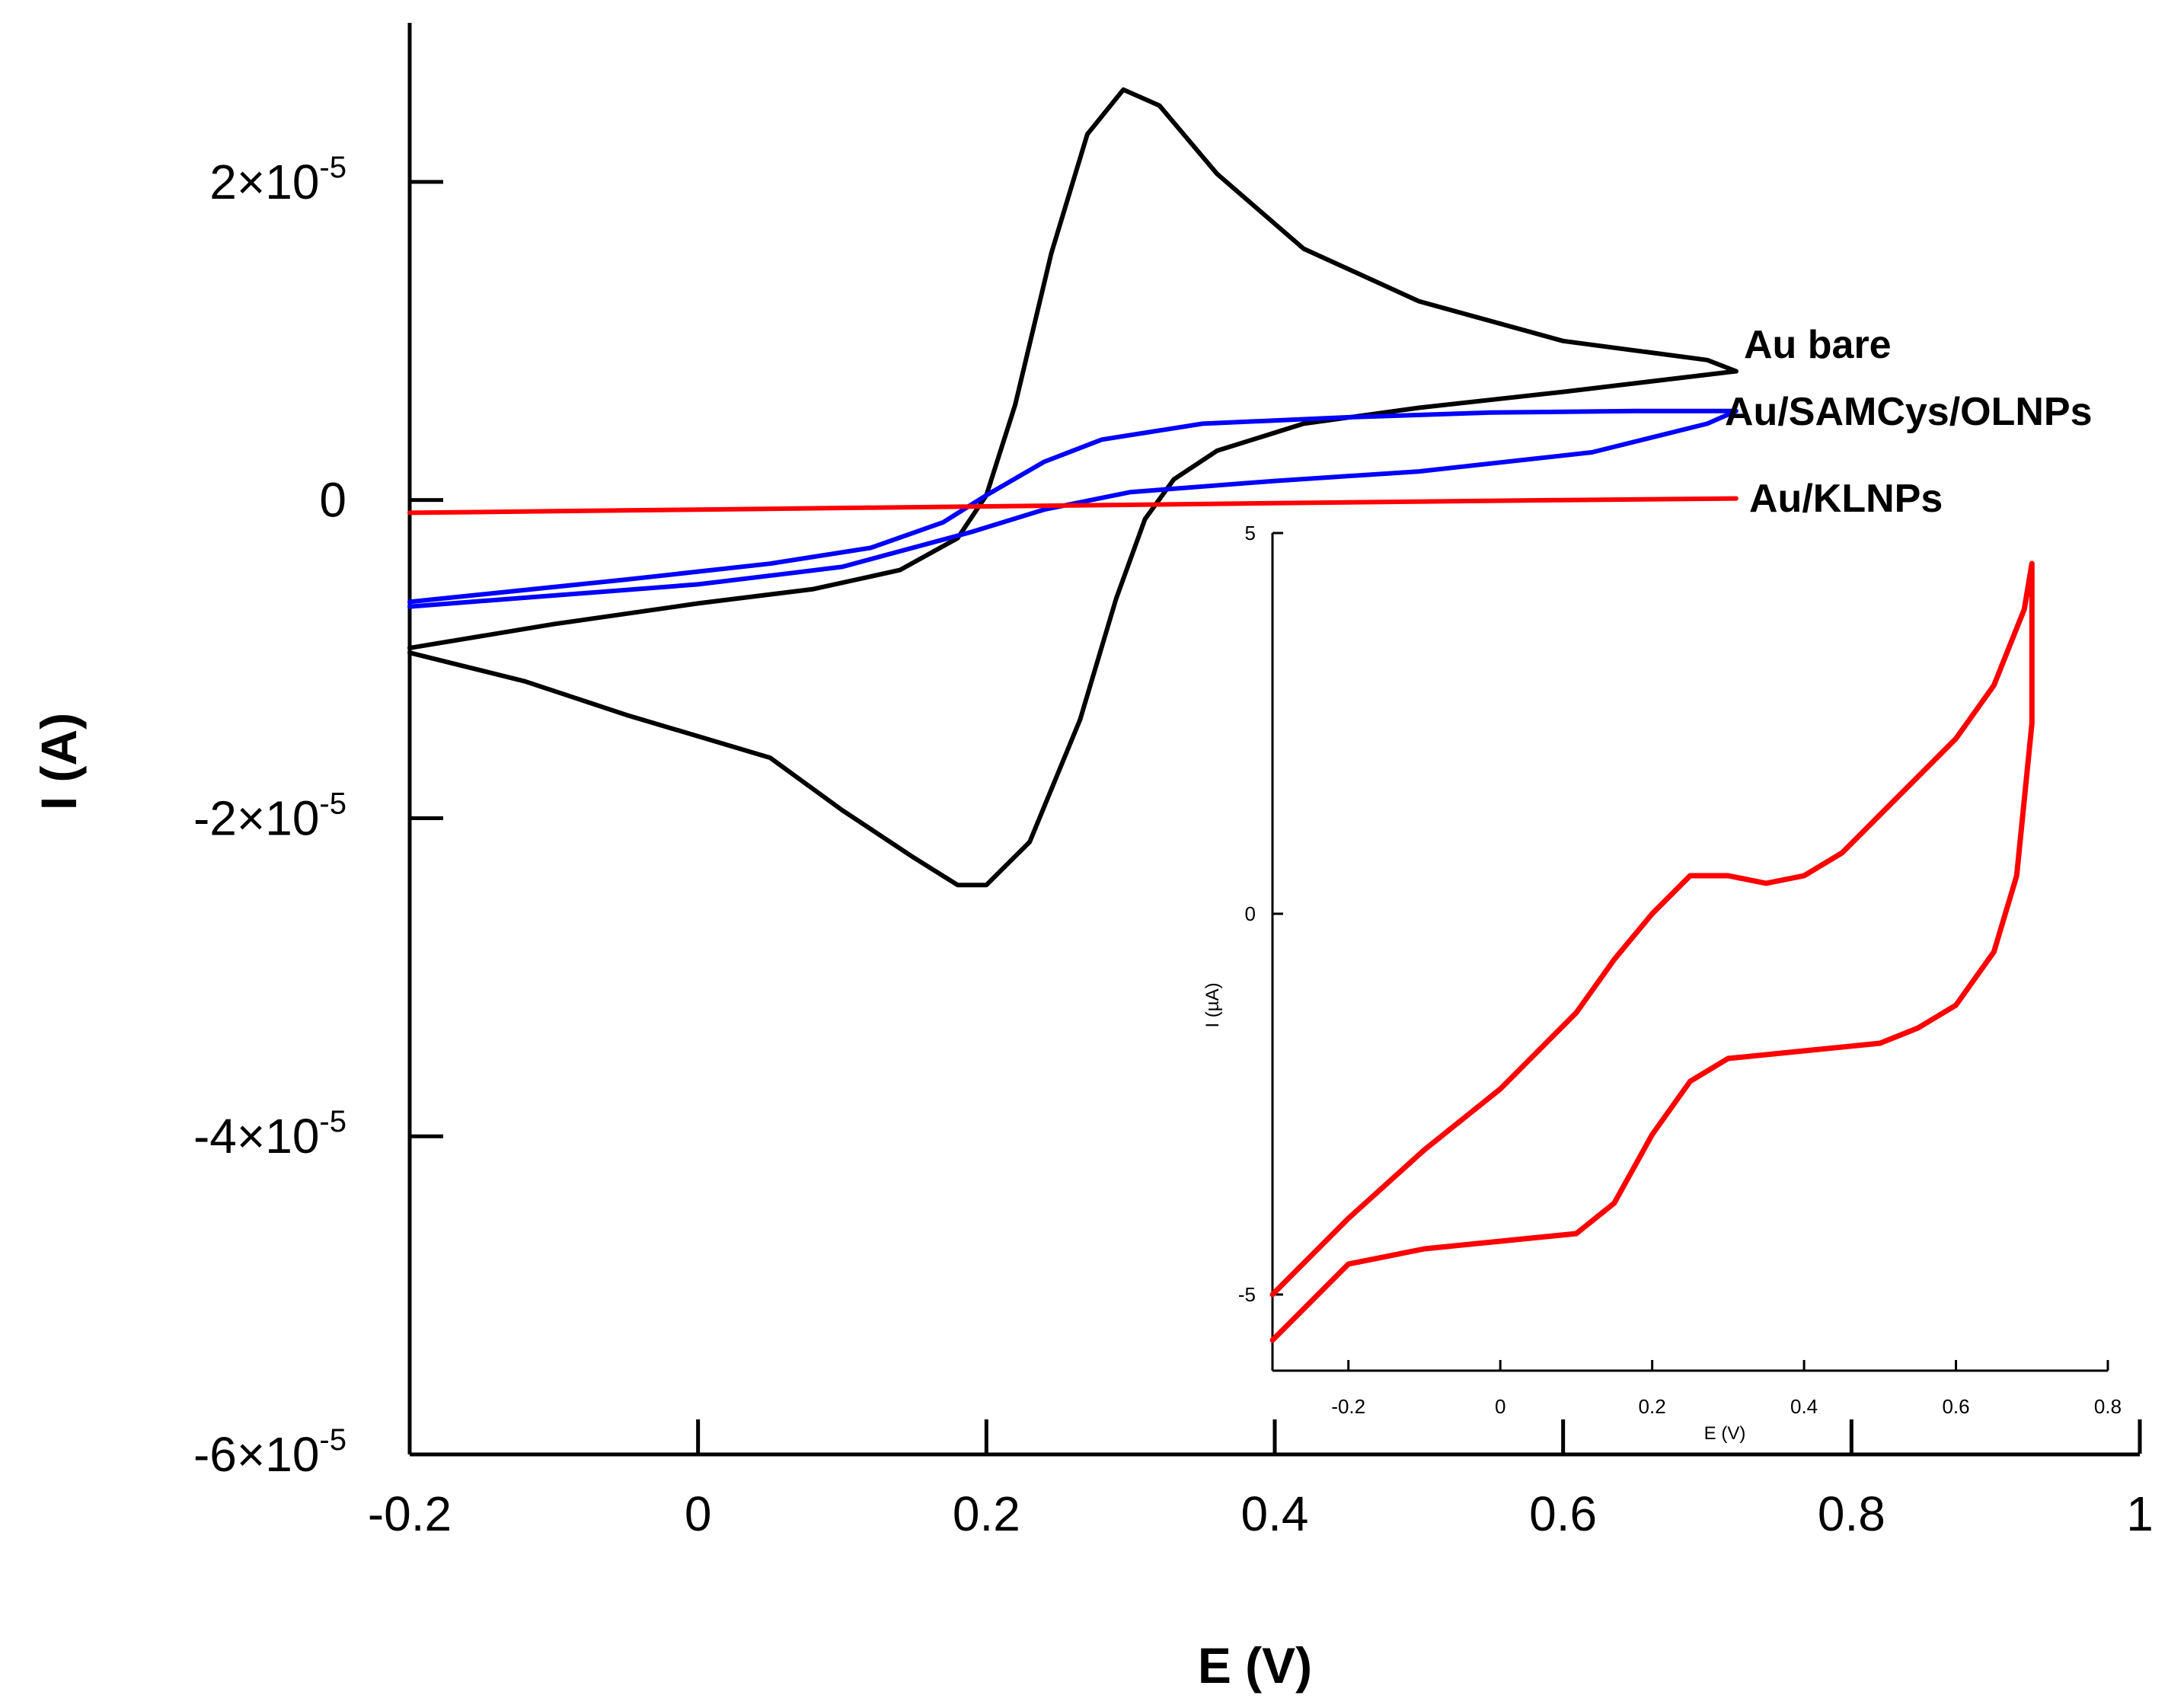  Describe the element at coordinates (986, 1513) in the screenshot. I see `main-x-tick-label: 0.2` at that location.